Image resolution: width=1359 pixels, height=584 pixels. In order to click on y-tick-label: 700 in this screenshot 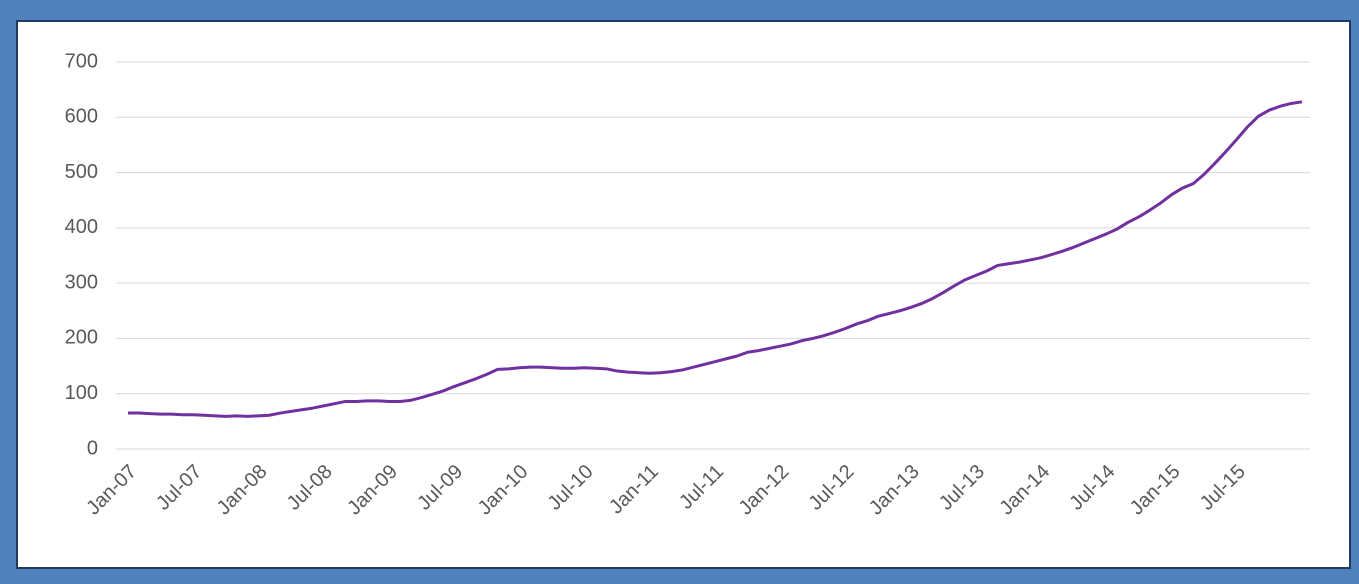, I will do `click(81, 61)`.